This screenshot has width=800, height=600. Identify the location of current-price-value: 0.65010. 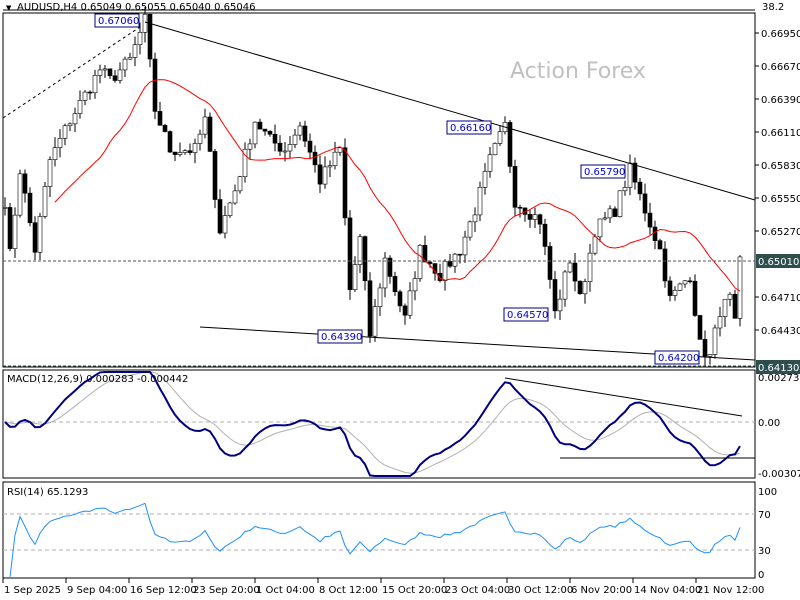
(778, 262).